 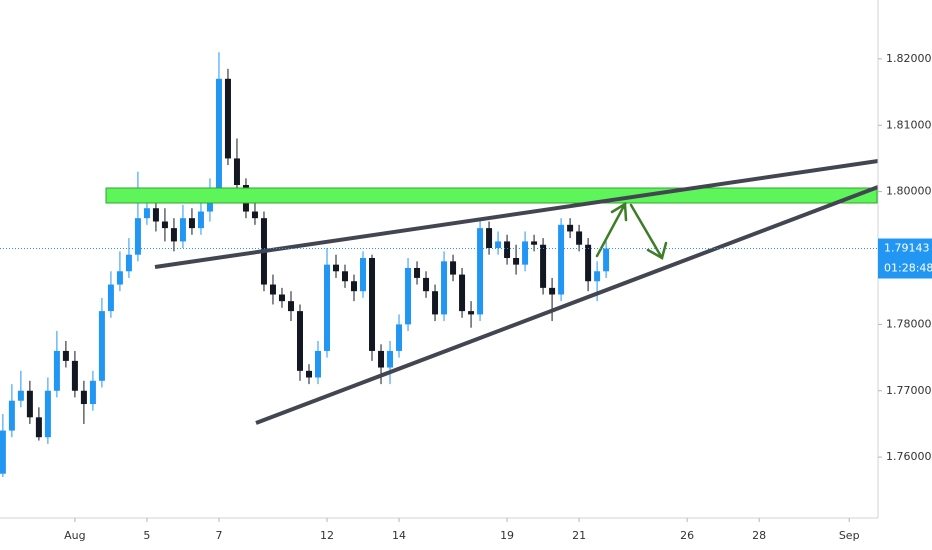 What do you see at coordinates (909, 390) in the screenshot?
I see `y-tick-label: 1.77000` at bounding box center [909, 390].